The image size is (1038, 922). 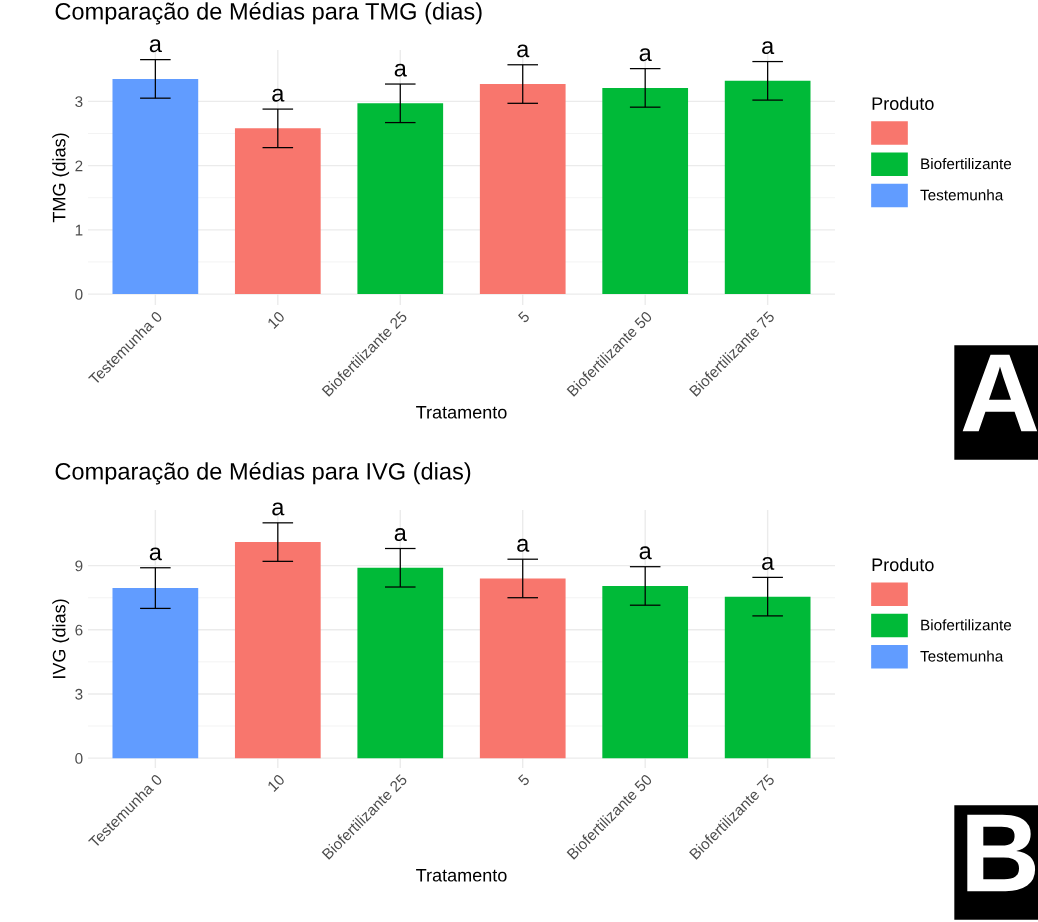 I want to click on y-tick-label: 2, so click(x=79, y=166).